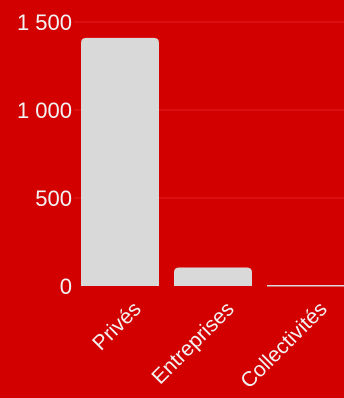 This screenshot has height=398, width=344. What do you see at coordinates (53, 198) in the screenshot?
I see `y-tick-label: 500` at bounding box center [53, 198].